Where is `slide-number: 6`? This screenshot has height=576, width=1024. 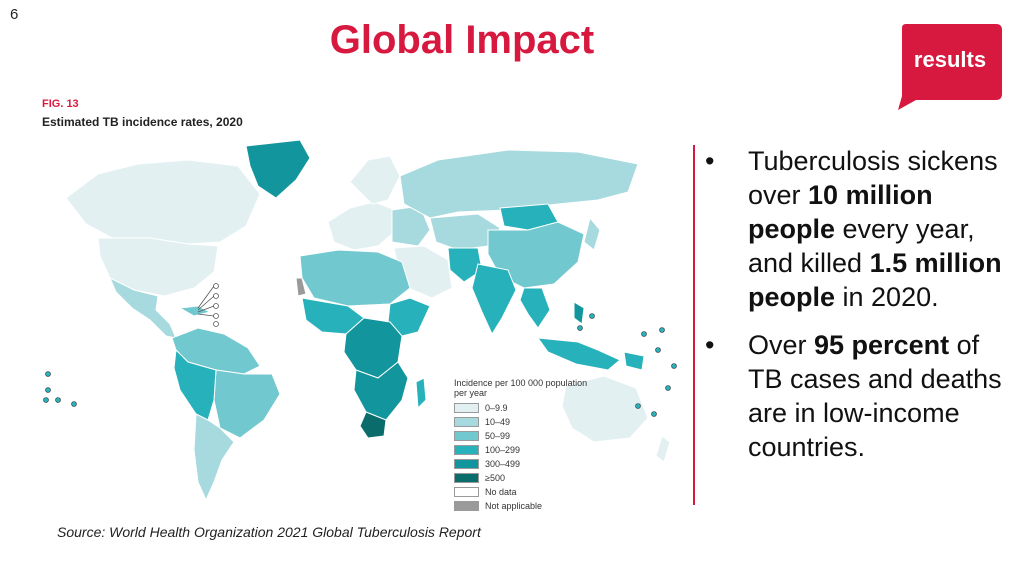 slide-number: 6 is located at coordinates (14, 14).